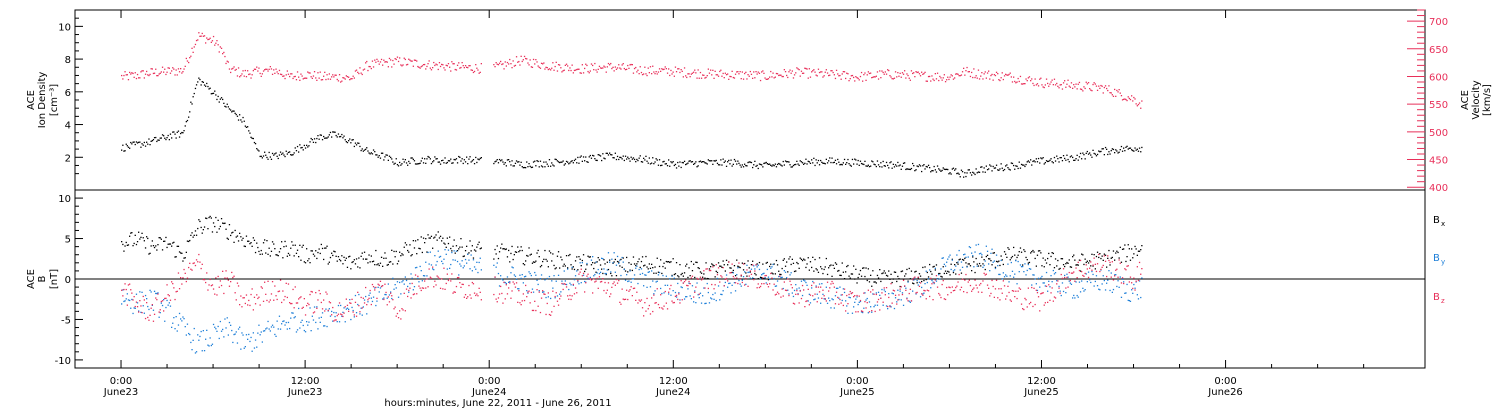 This screenshot has width=1500, height=410. What do you see at coordinates (1476, 99) in the screenshot?
I see `top-y2label-line2: Velocity` at bounding box center [1476, 99].